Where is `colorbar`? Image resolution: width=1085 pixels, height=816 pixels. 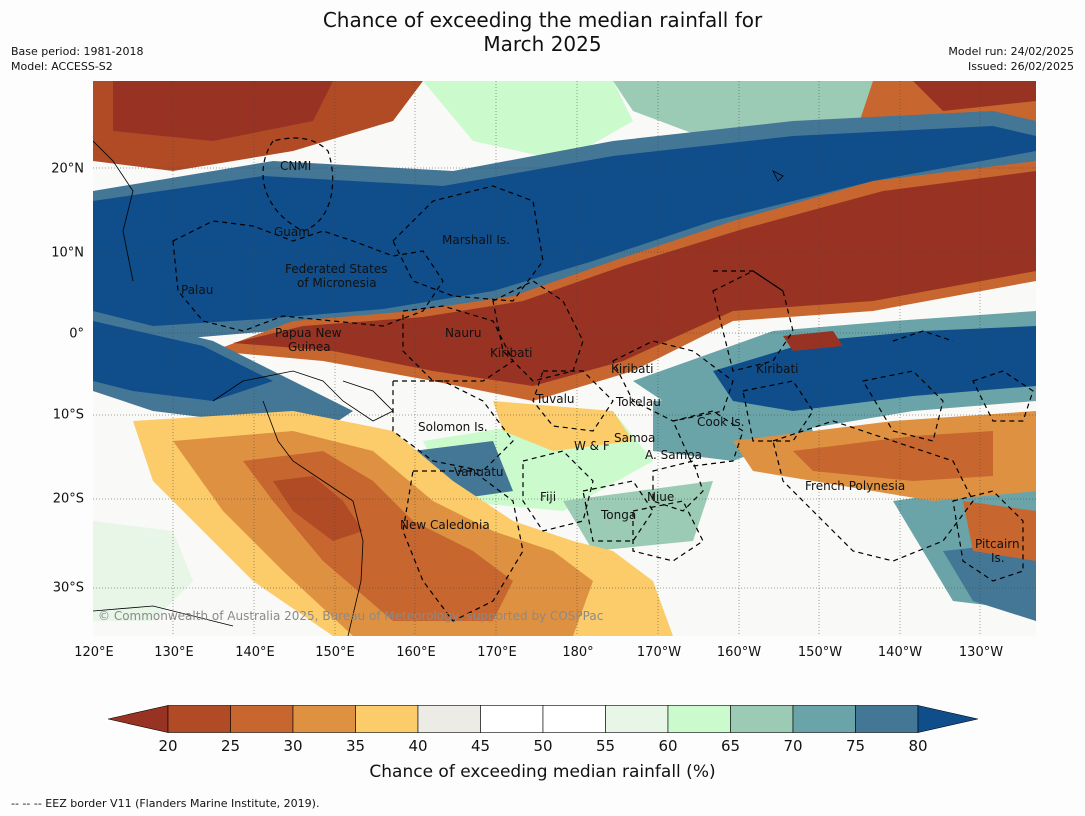
colorbar is located at coordinates (543, 719).